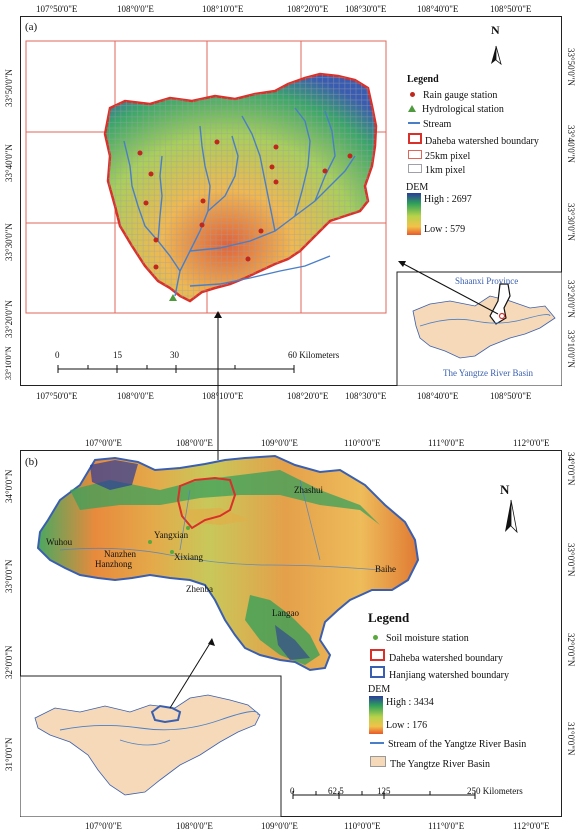  Describe the element at coordinates (194, 443) in the screenshot. I see `panel-b-top-tick: 108°0'0"E` at that location.